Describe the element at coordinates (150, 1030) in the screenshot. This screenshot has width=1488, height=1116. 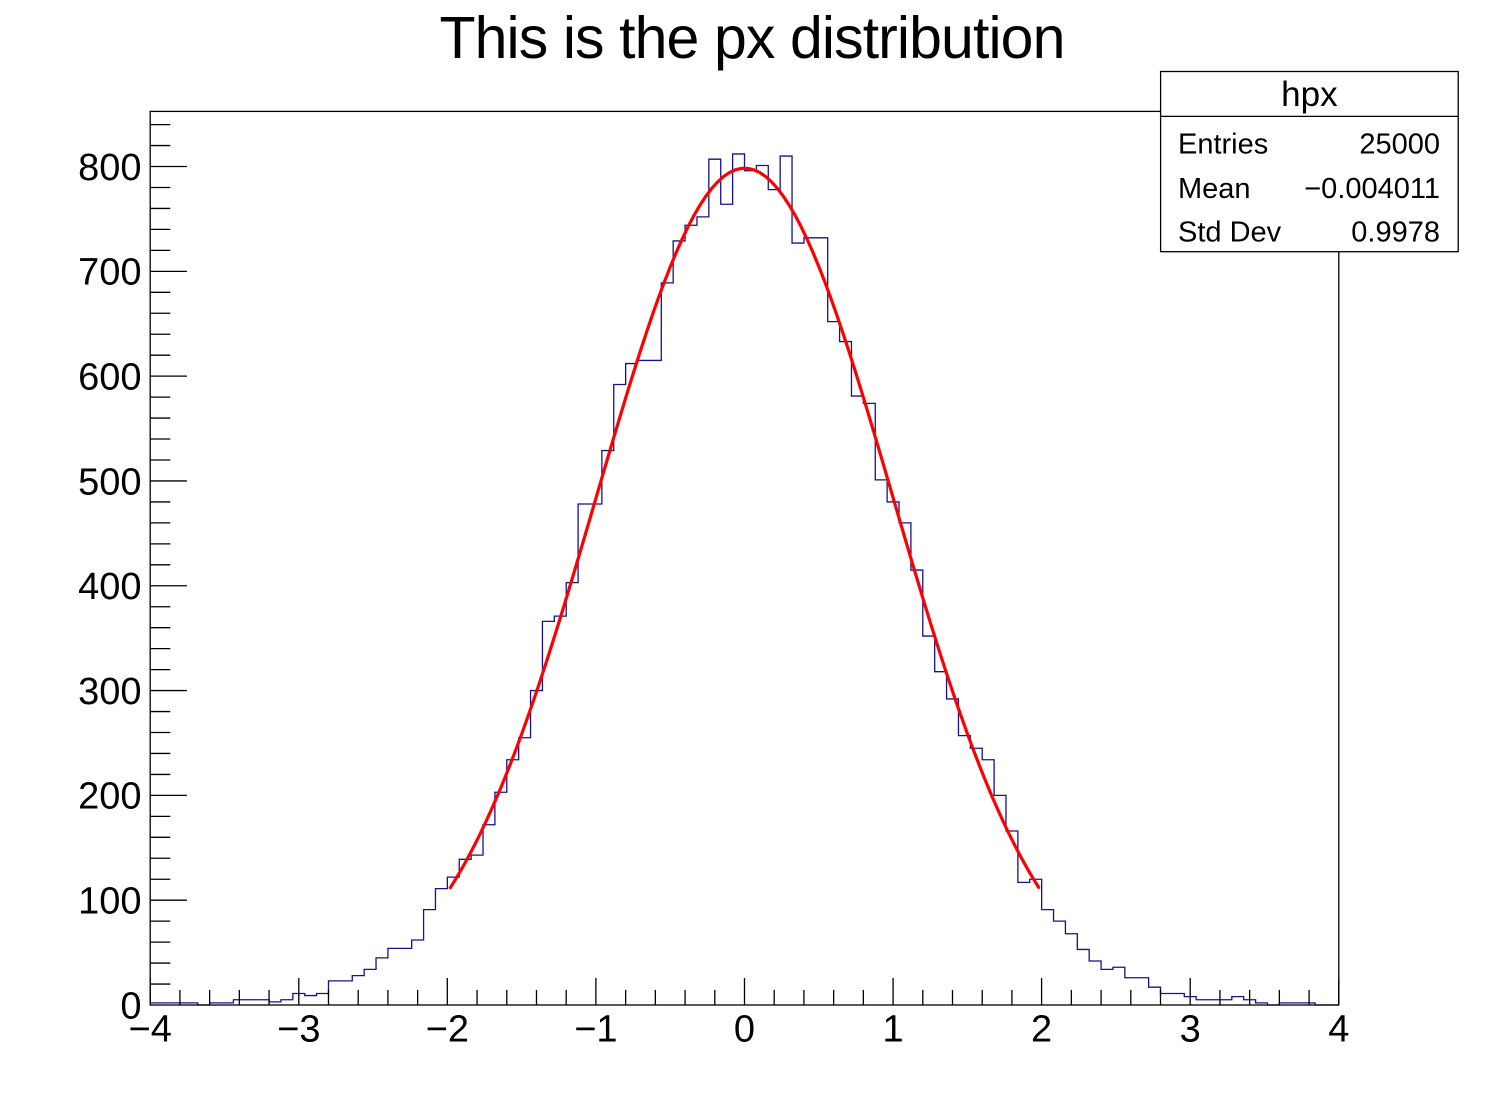
I see `svg-text: −4` at that location.